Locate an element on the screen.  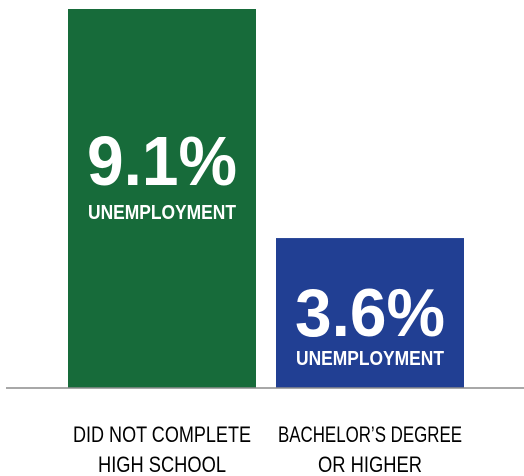
bar-sublabel-2: UNEMPLOYMENT is located at coordinates (370, 359).